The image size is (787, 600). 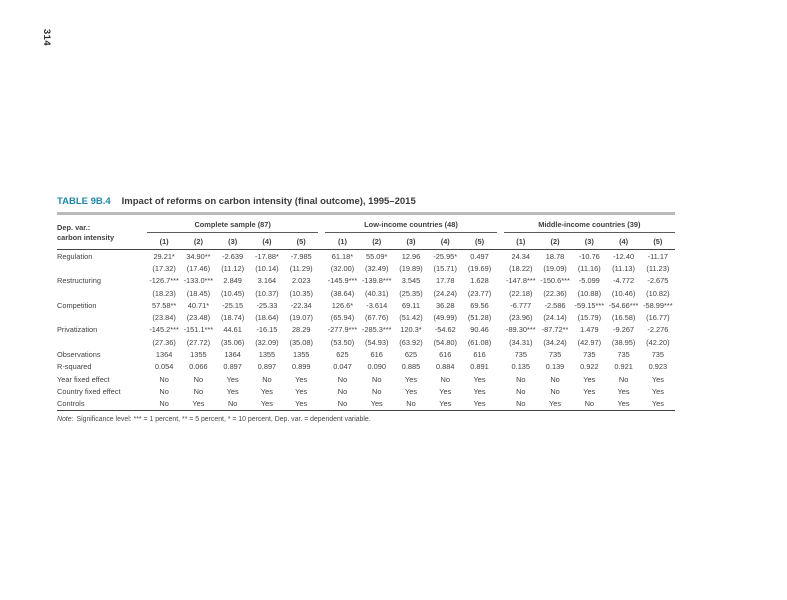 I want to click on table-cell: (10.37), so click(x=267, y=293).